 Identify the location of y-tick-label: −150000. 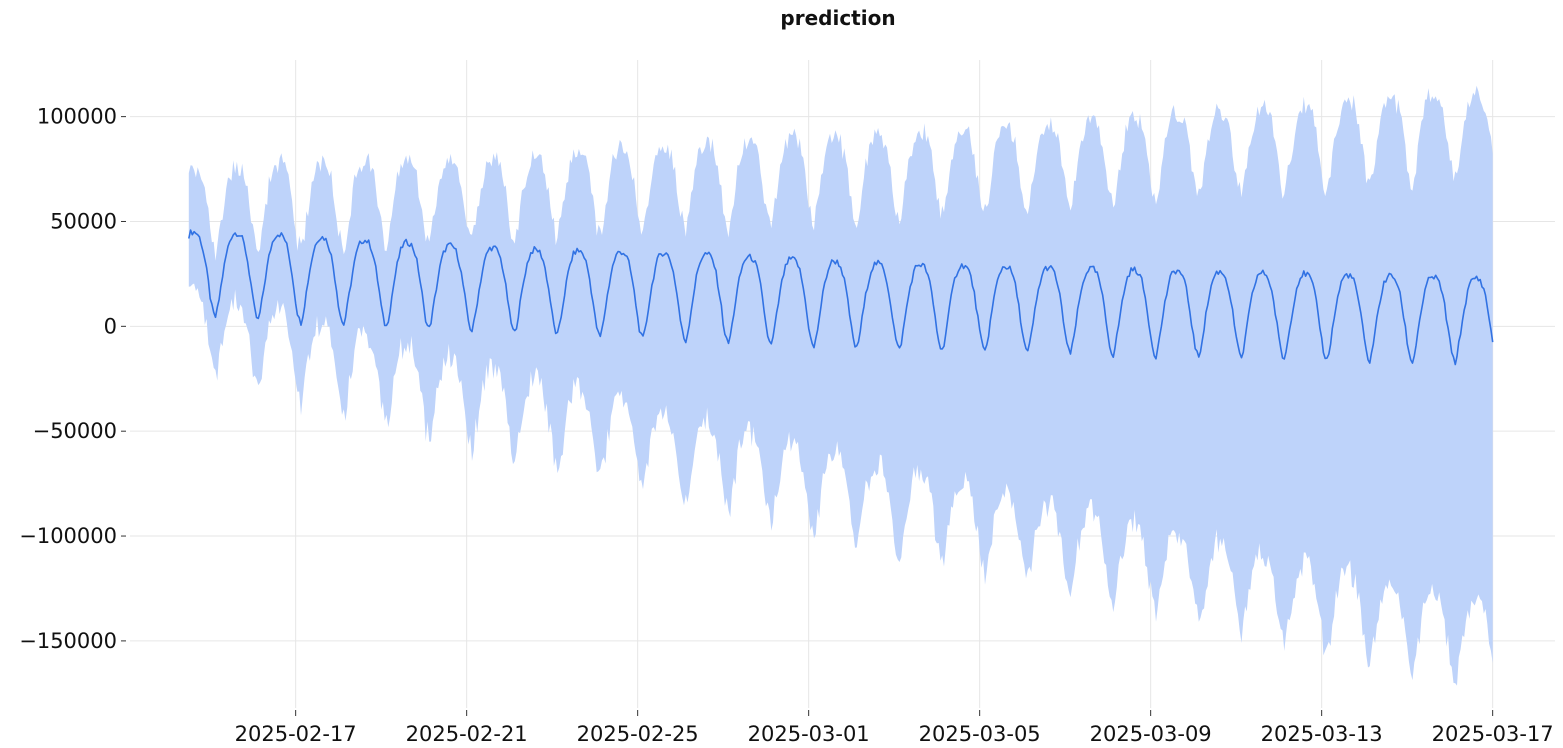
(68, 641).